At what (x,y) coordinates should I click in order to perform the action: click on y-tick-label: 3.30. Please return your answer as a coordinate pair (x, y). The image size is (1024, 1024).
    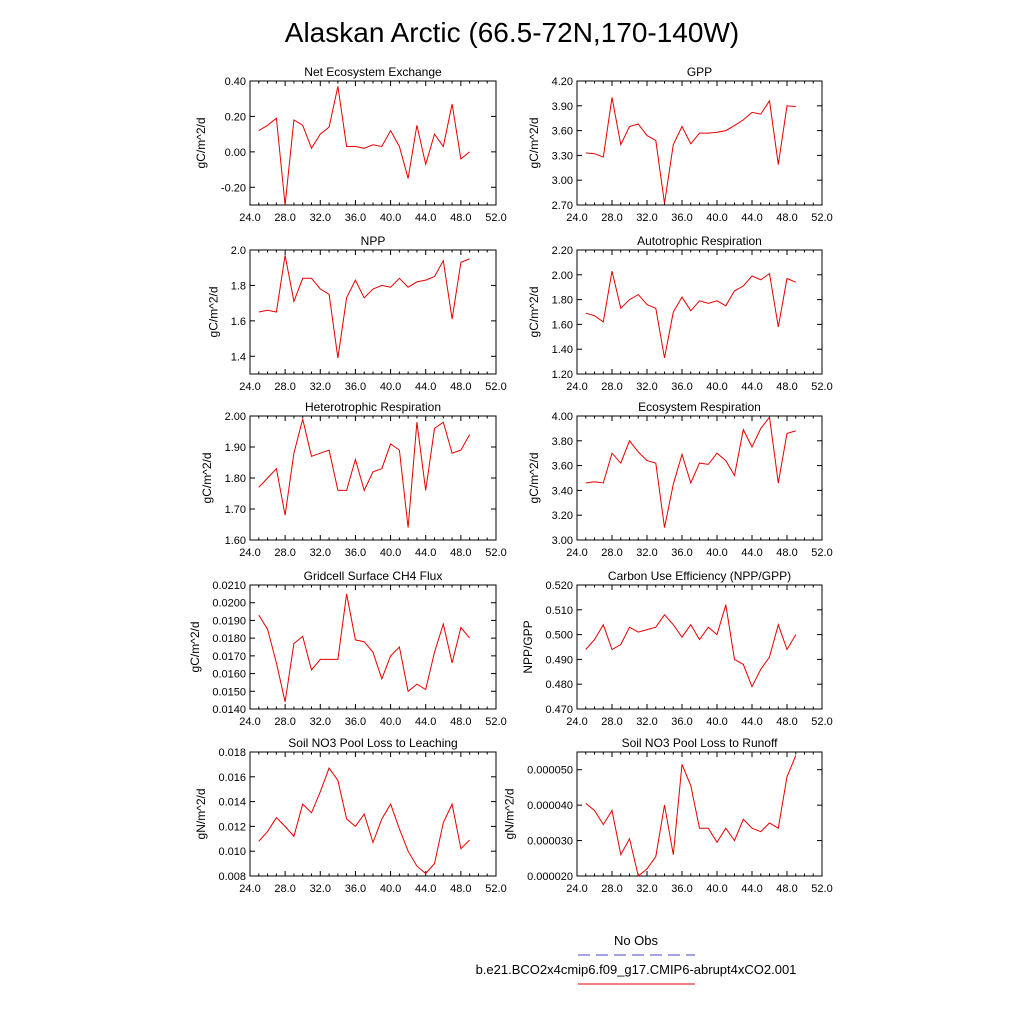
    Looking at the image, I should click on (562, 156).